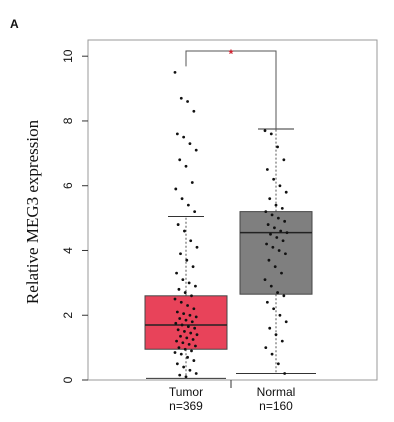 This screenshot has height=422, width=394. What do you see at coordinates (276, 392) in the screenshot?
I see `x-tick-label: Normal` at bounding box center [276, 392].